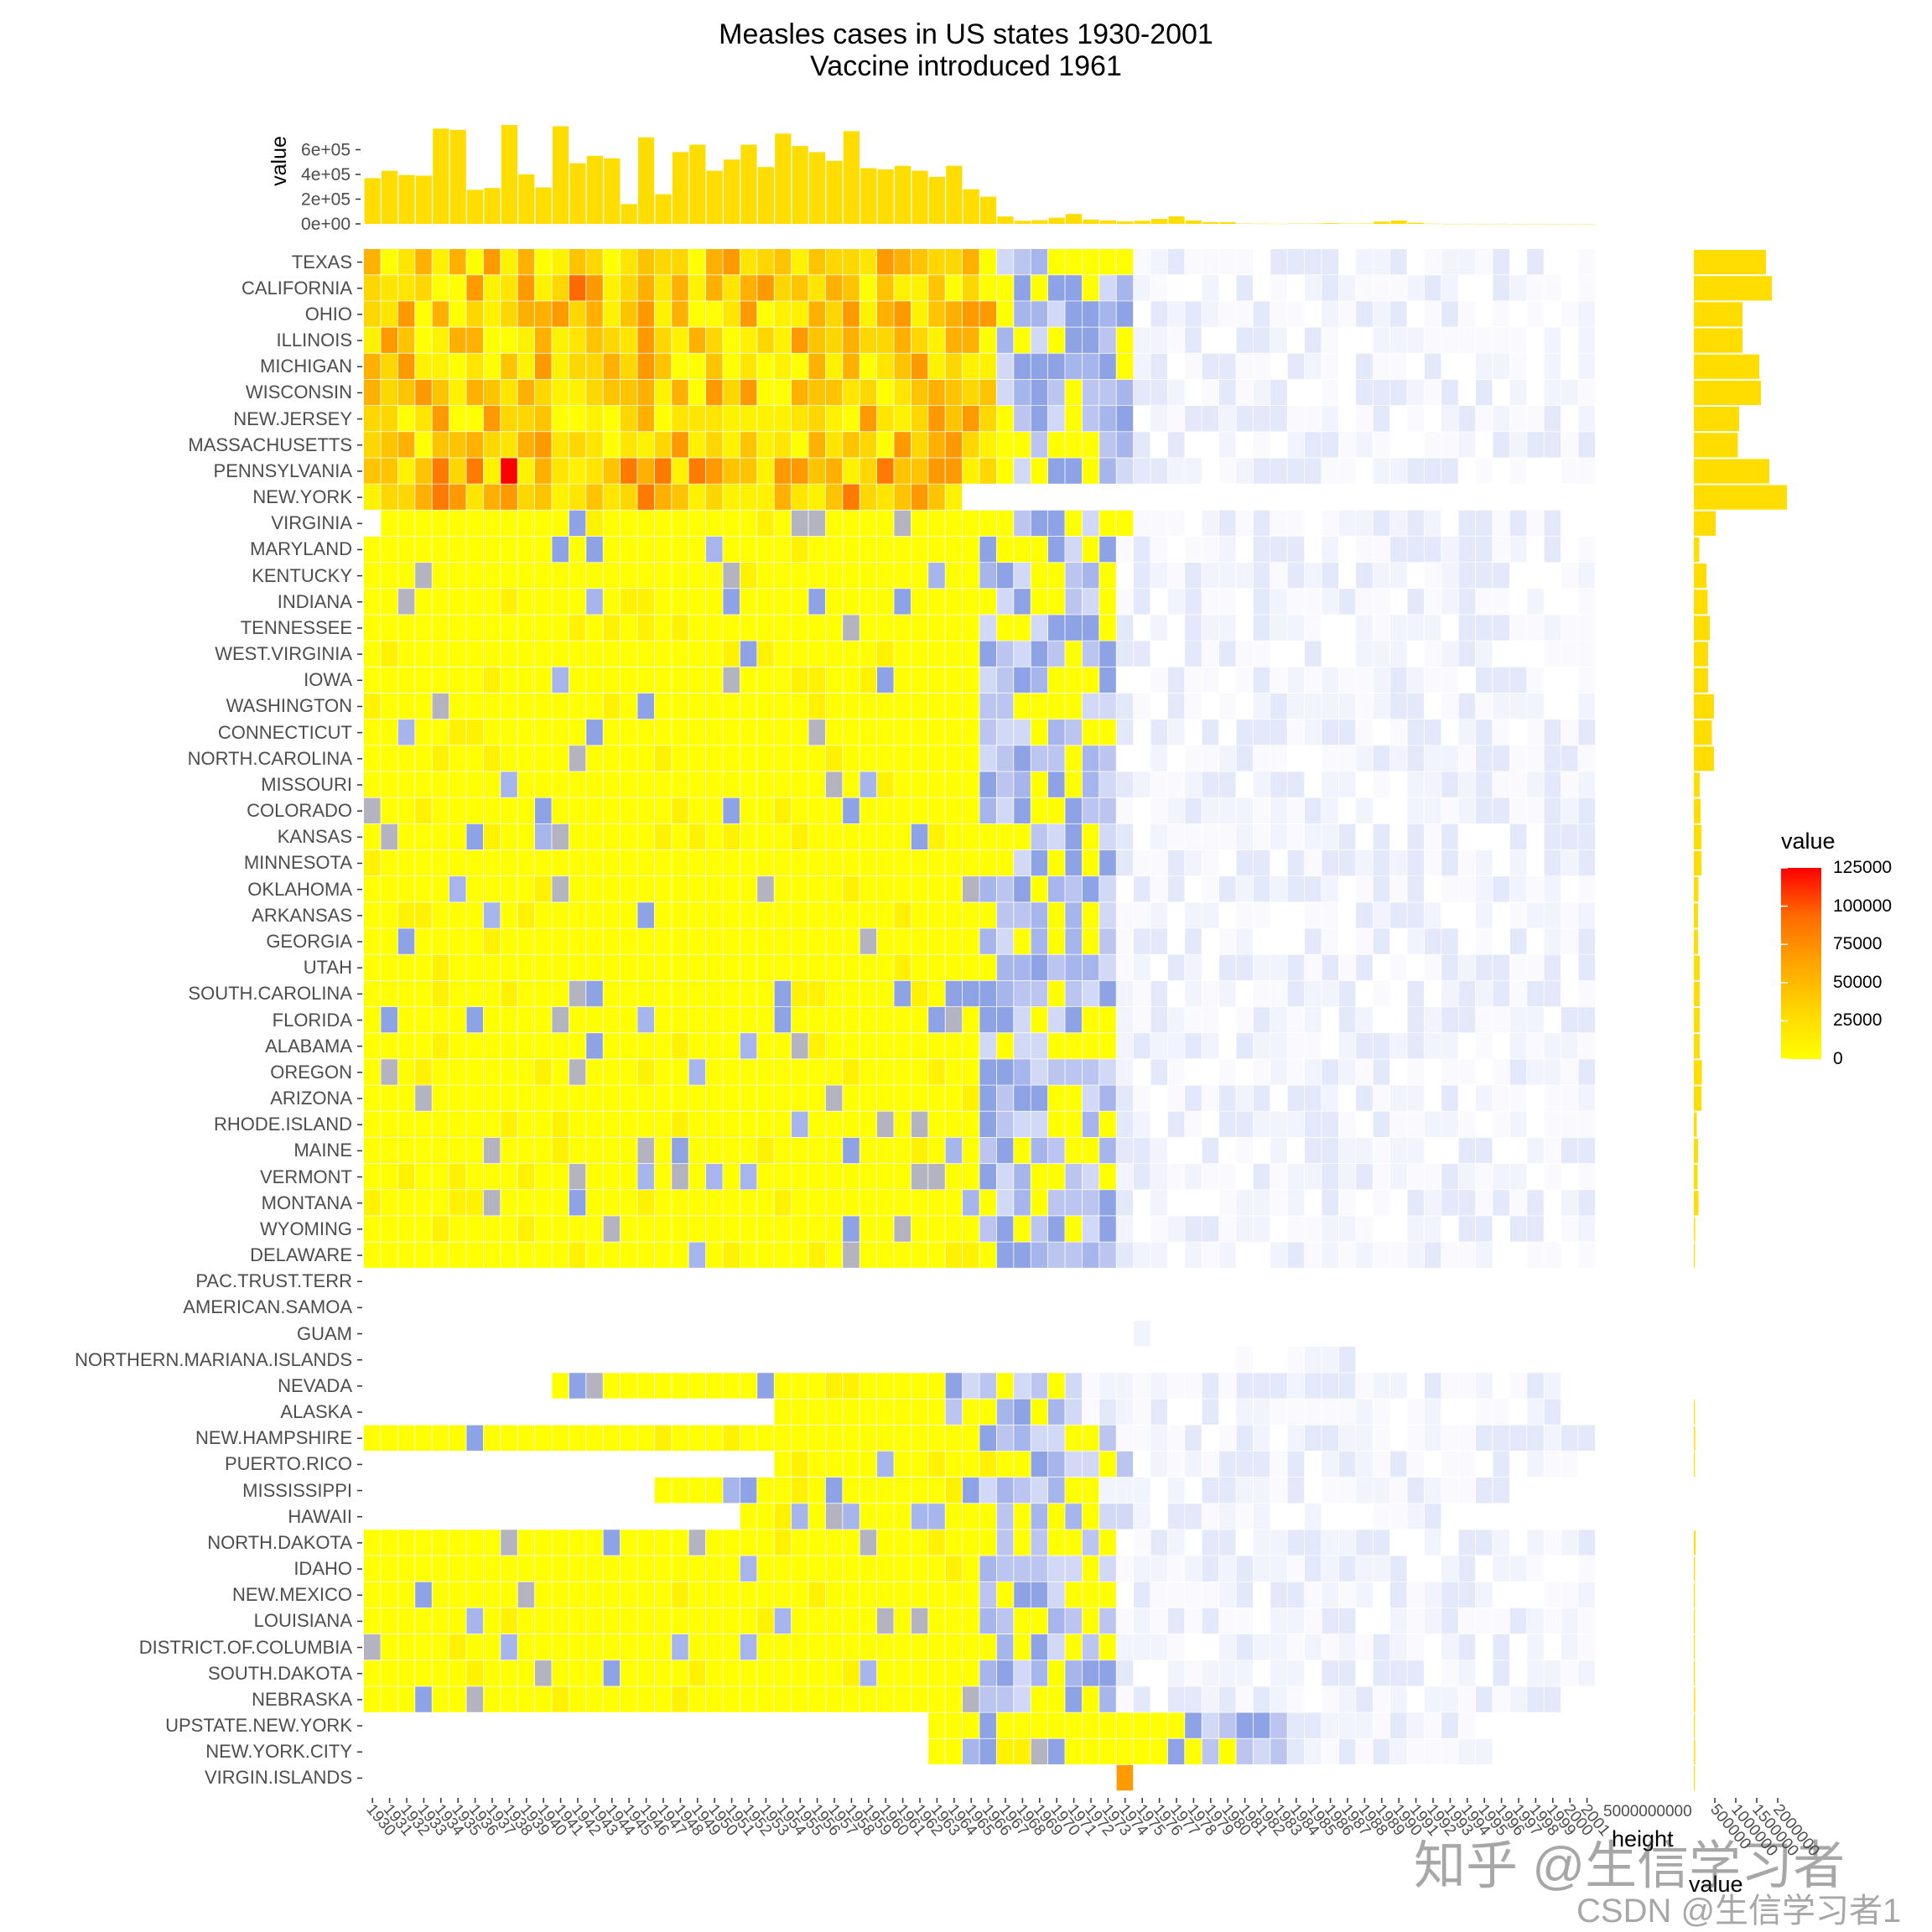 The height and width of the screenshot is (1932, 1932). Describe the element at coordinates (278, 1778) in the screenshot. I see `state-label-virgin-islands: VIRGIN.ISLANDS` at that location.